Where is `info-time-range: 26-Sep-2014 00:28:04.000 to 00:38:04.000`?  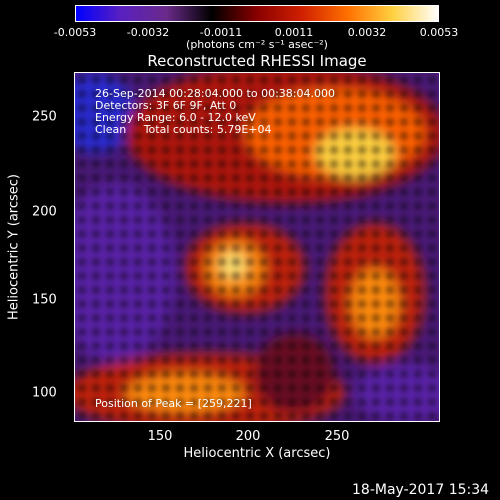 info-time-range: 26-Sep-2014 00:28:04.000 to 00:38:04.000 is located at coordinates (215, 93).